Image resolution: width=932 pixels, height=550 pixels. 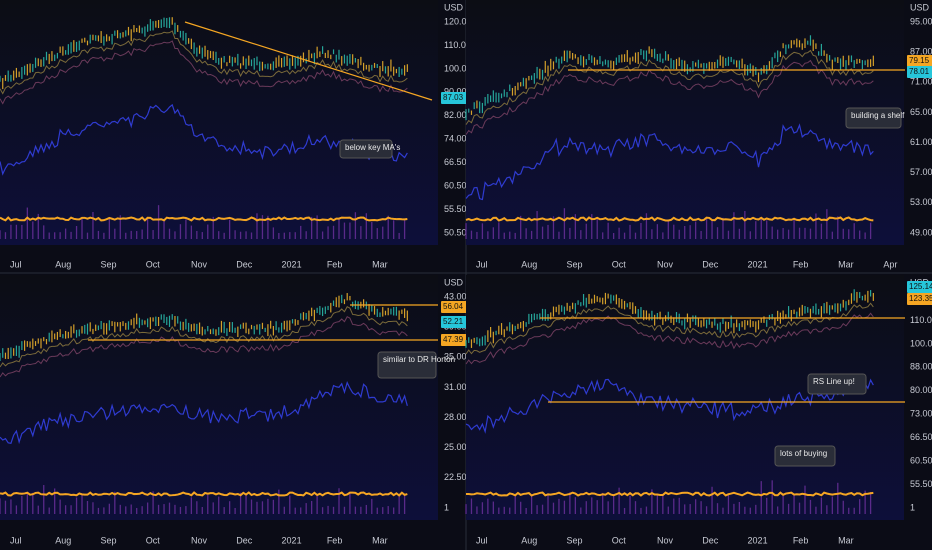 I want to click on price-tick-label: 71.00, so click(x=921, y=82).